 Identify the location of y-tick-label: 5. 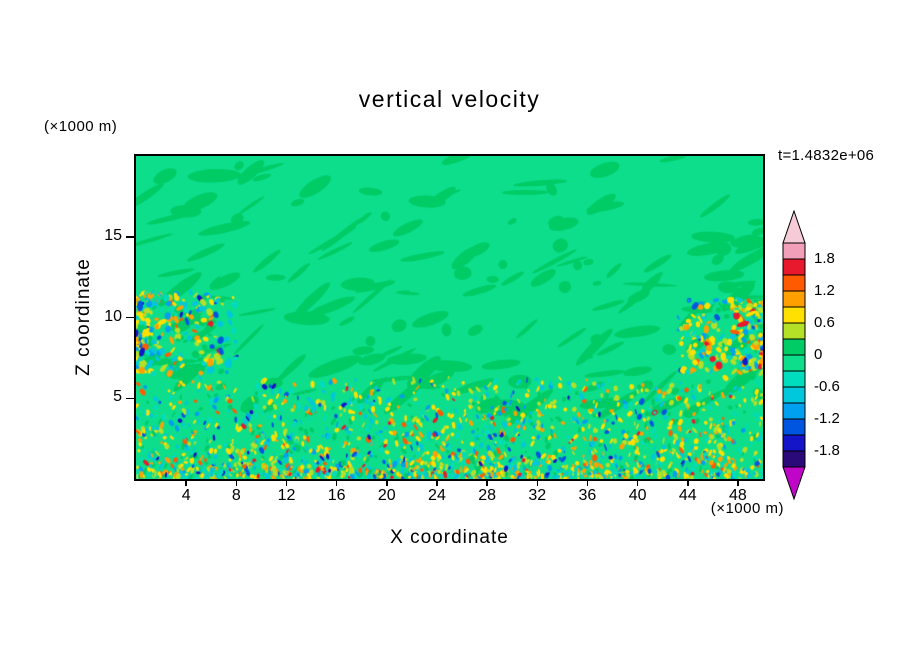
(117, 397).